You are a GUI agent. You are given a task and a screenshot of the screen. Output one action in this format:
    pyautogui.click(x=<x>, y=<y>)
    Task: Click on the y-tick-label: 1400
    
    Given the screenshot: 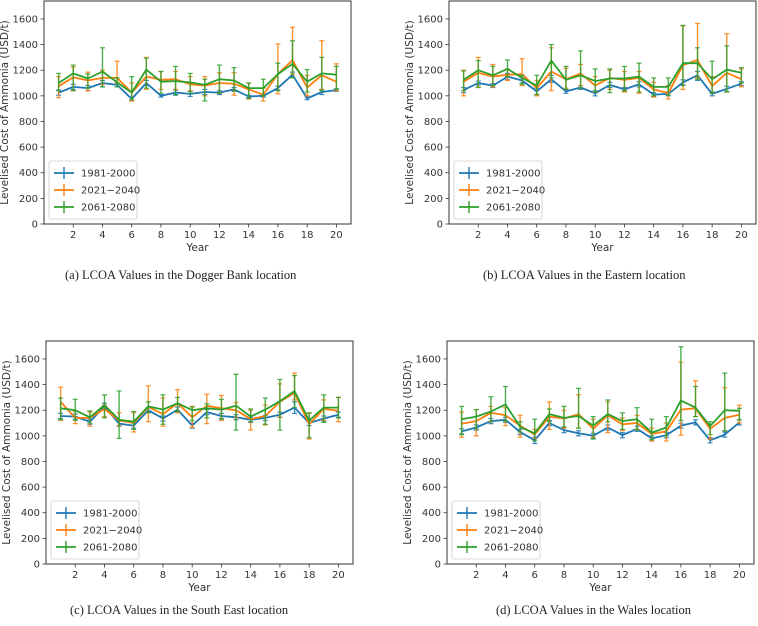 What is the action you would take?
    pyautogui.click(x=25, y=45)
    